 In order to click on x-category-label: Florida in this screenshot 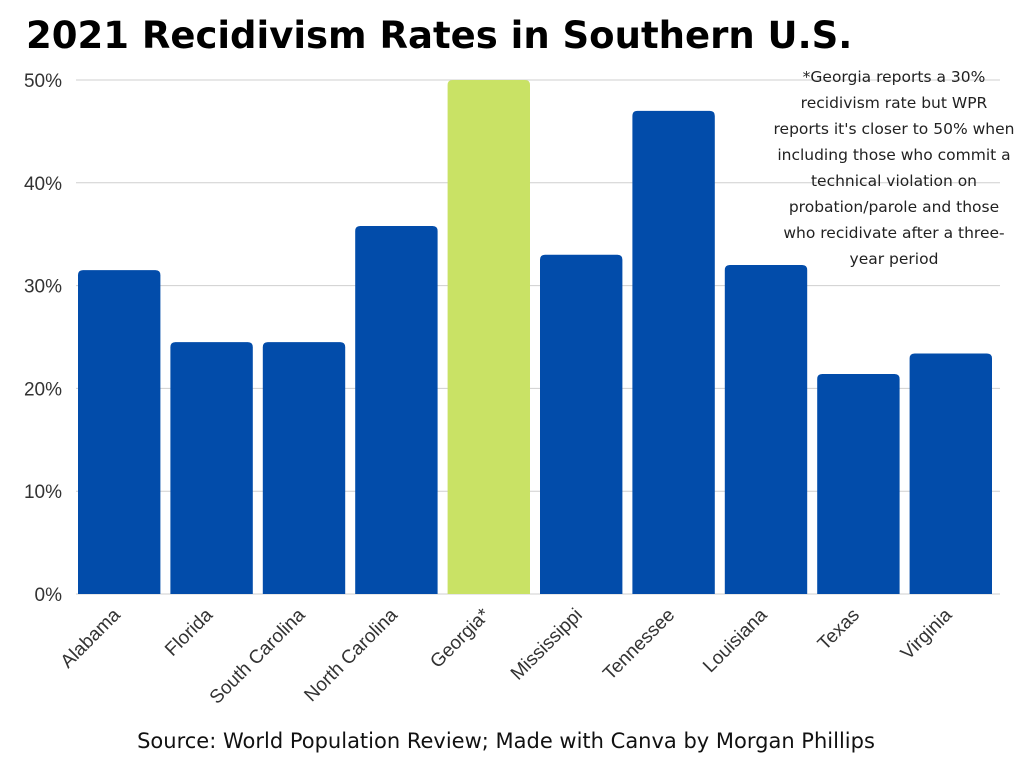, I will do `click(189, 632)`.